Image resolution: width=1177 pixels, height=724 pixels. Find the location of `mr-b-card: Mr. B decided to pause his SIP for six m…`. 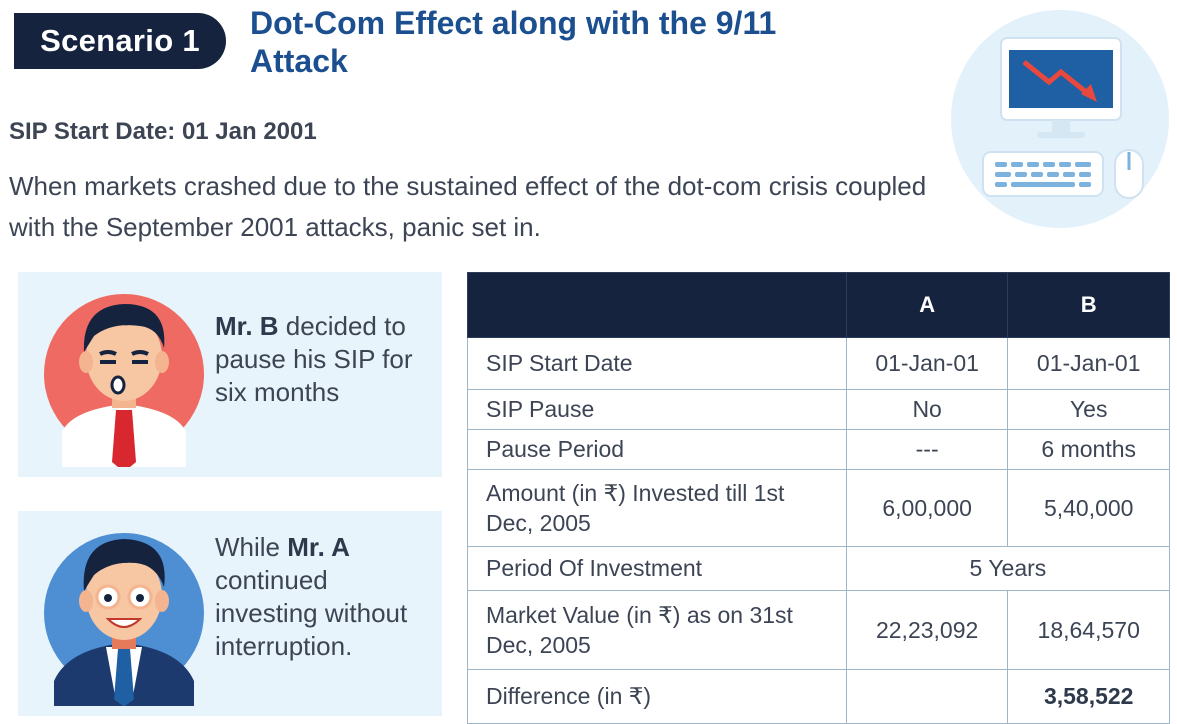

mr-b-card: Mr. B decided to pause his SIP for six m… is located at coordinates (230, 374).